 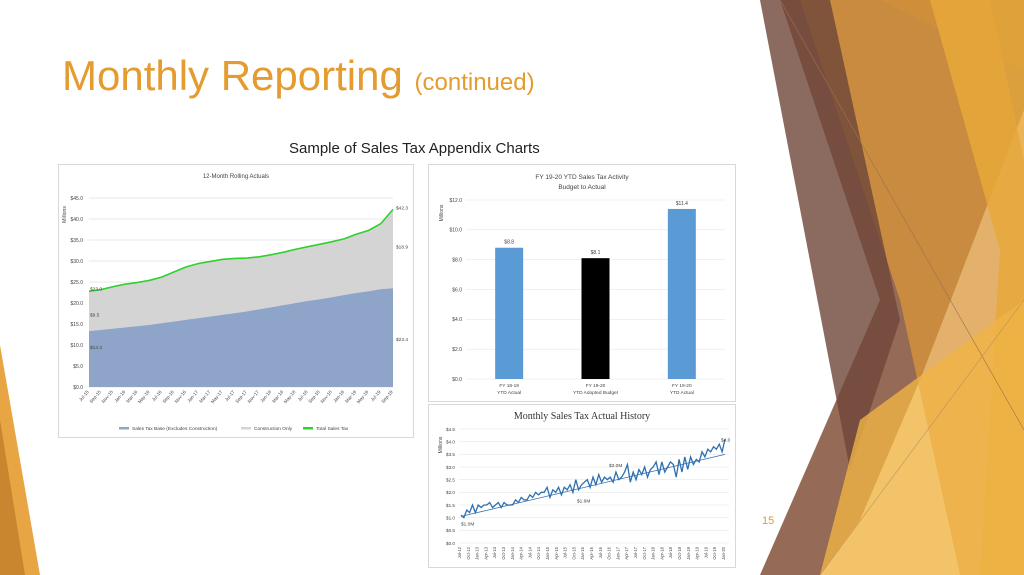 What do you see at coordinates (626, 552) in the screenshot?
I see `x-tick-label: Apr-17` at bounding box center [626, 552].